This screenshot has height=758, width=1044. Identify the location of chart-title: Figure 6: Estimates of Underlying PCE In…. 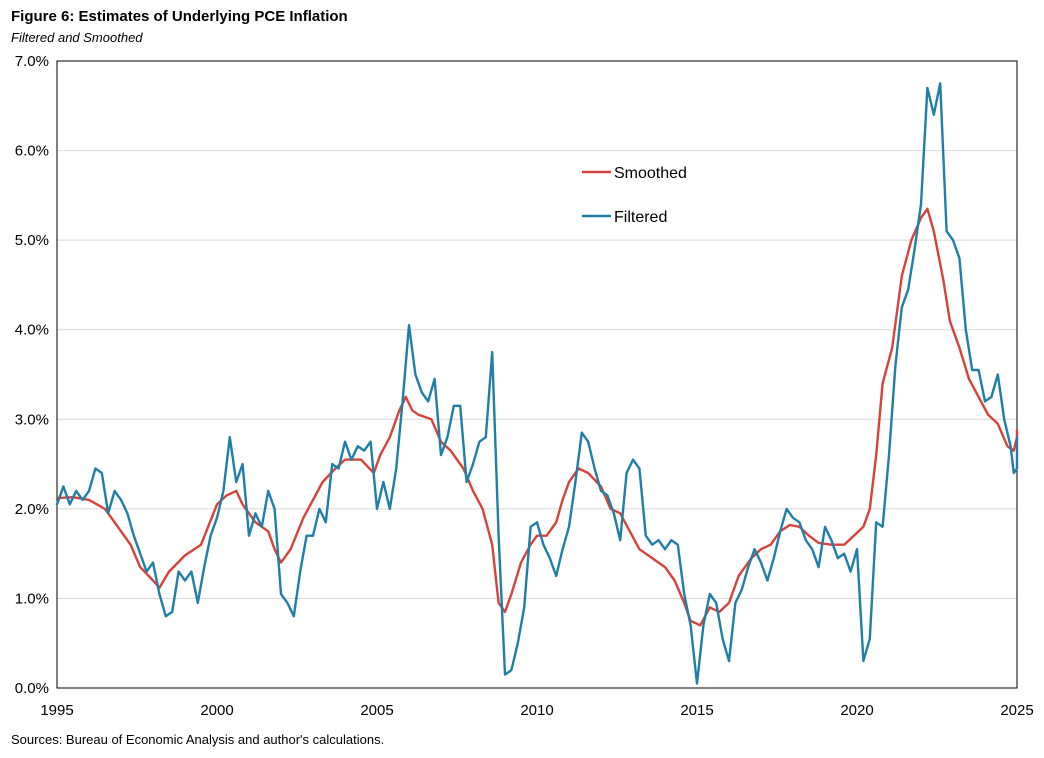
(179, 16).